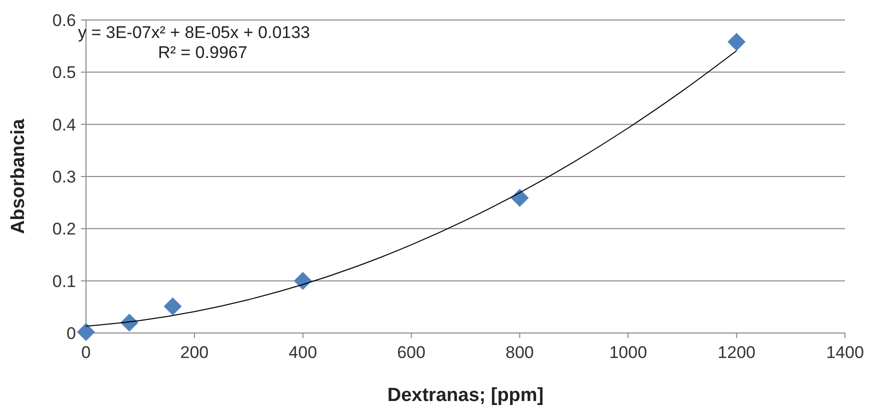 The width and height of the screenshot is (873, 415). Describe the element at coordinates (64, 20) in the screenshot. I see `y-tick-label: 0.6` at that location.